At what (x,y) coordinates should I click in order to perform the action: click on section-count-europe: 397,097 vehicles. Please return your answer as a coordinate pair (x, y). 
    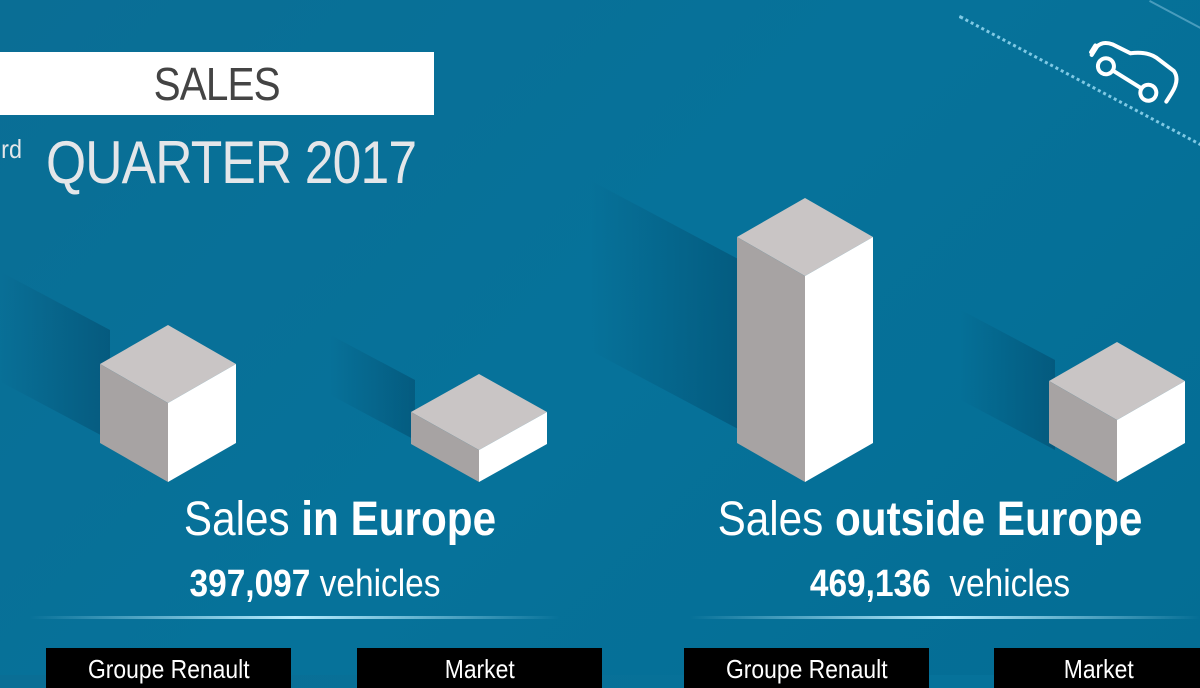
    Looking at the image, I should click on (315, 584).